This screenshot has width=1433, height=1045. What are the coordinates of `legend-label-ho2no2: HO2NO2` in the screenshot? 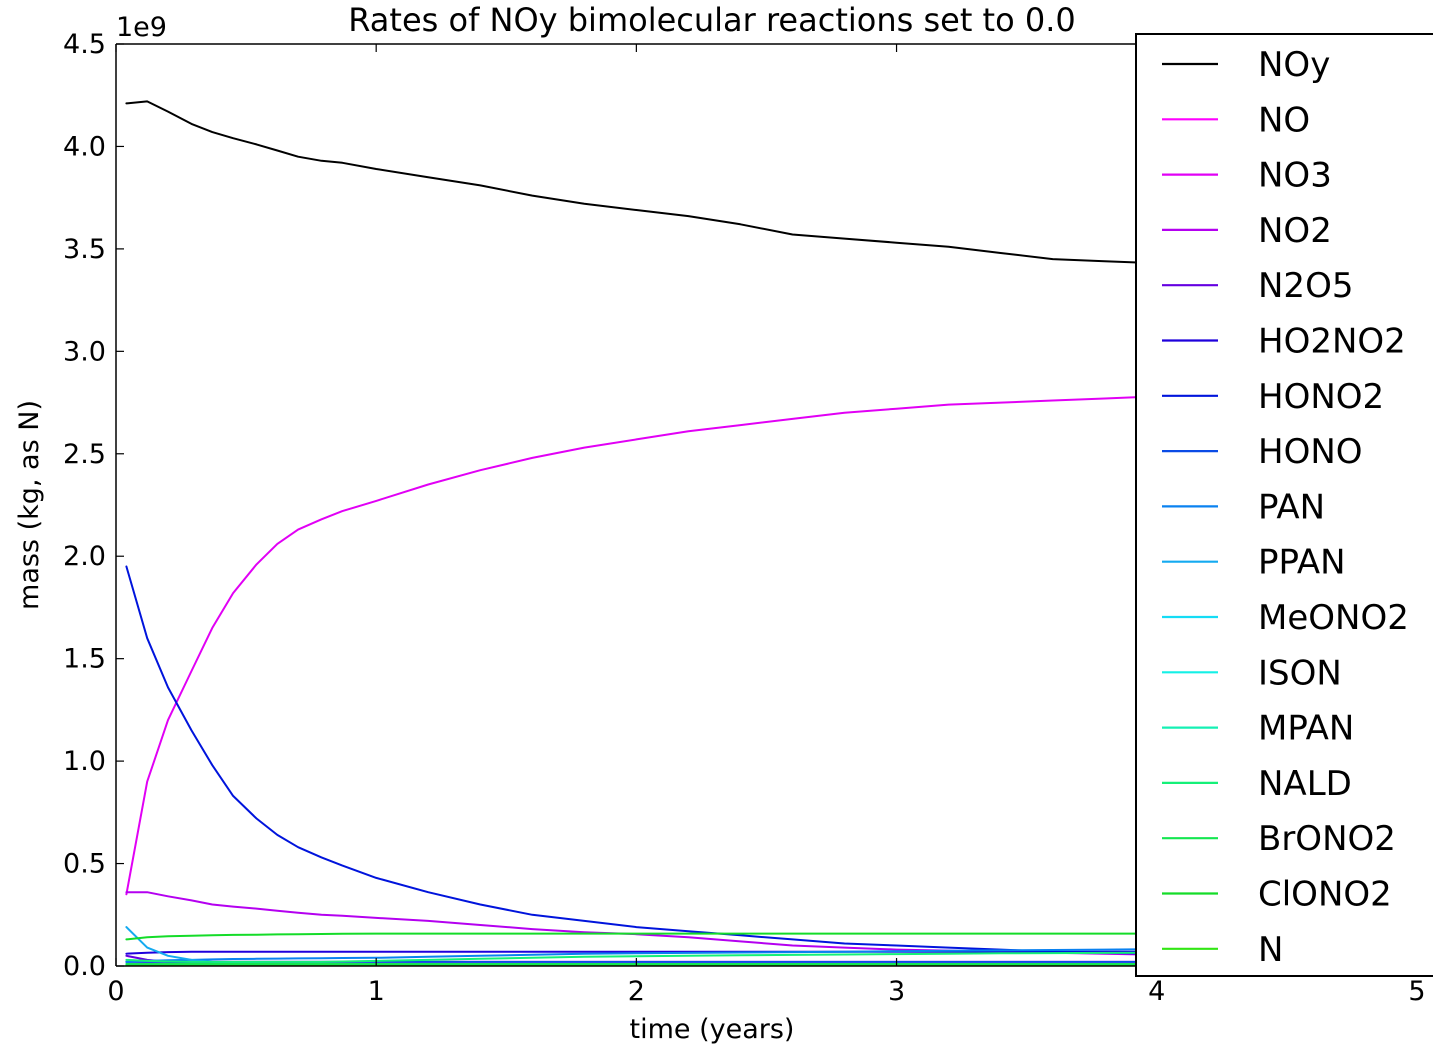 It's located at (1332, 342).